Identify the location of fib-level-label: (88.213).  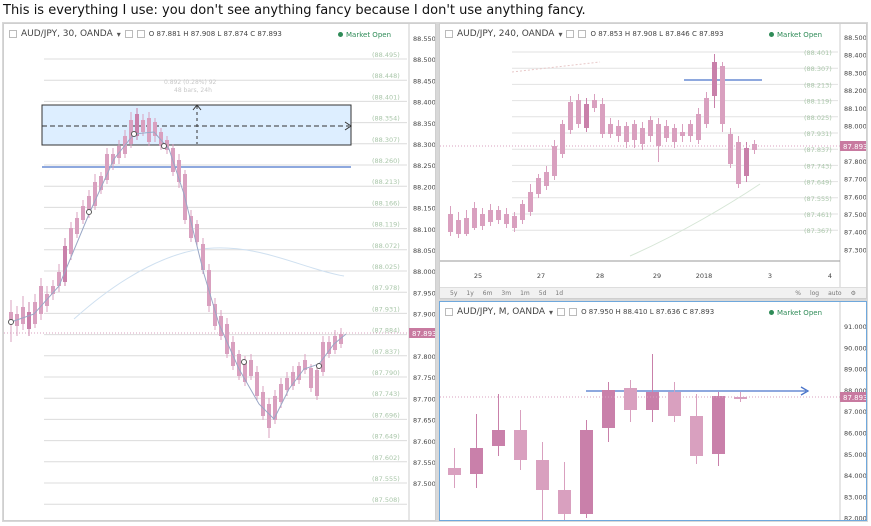
(386, 182).